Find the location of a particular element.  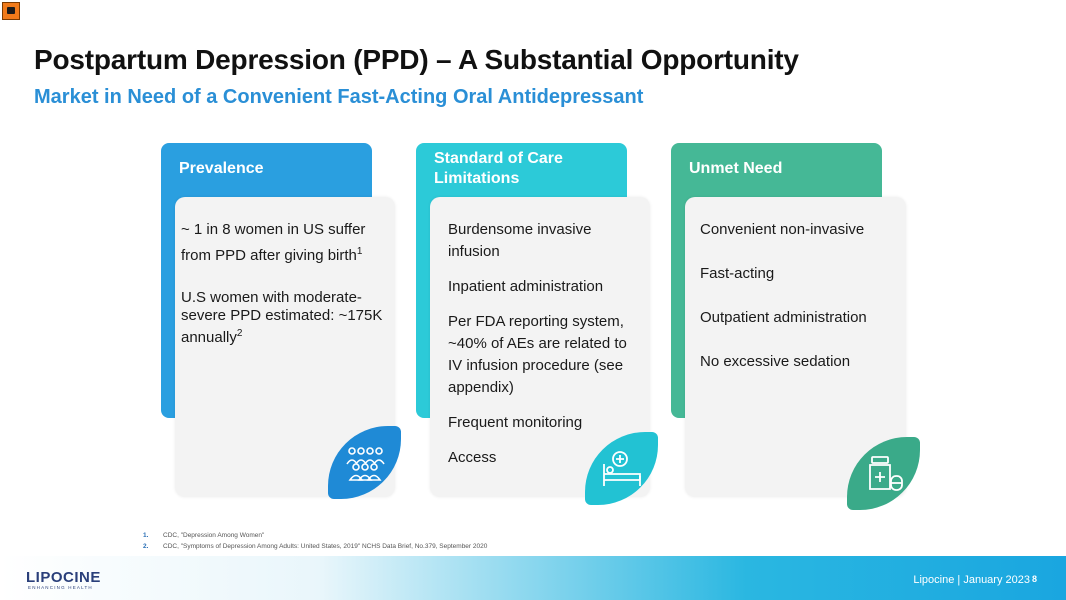

brand-tagline: ENHANCING HEALTH is located at coordinates (60, 587).